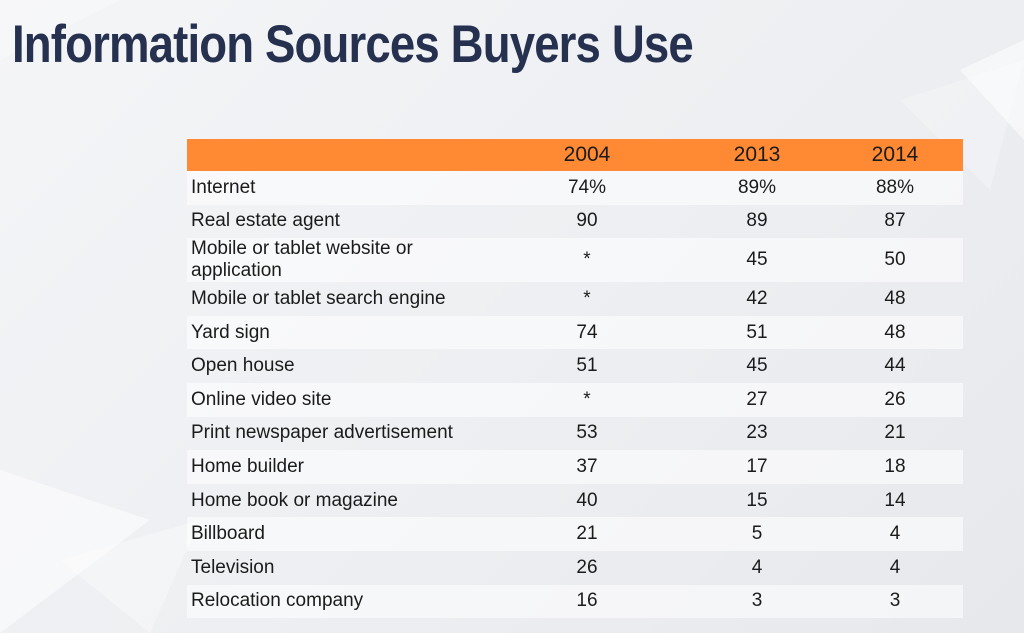 Image resolution: width=1024 pixels, height=633 pixels. Describe the element at coordinates (575, 568) in the screenshot. I see `table-row: Television 26 4 4` at that location.